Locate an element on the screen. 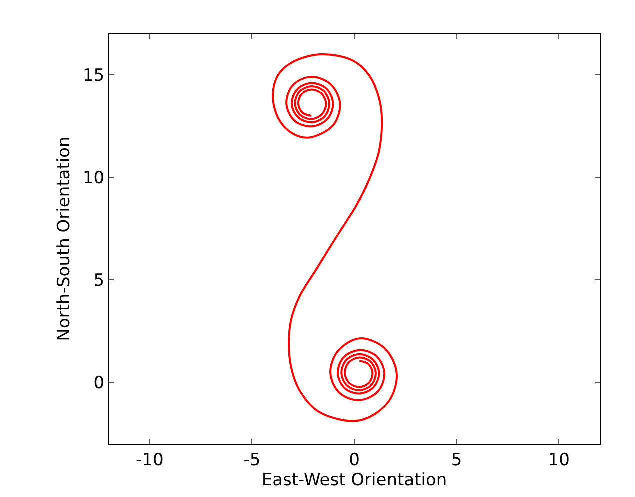 The image size is (635, 497). x-axis-title: East-West Orientation is located at coordinates (355, 480).